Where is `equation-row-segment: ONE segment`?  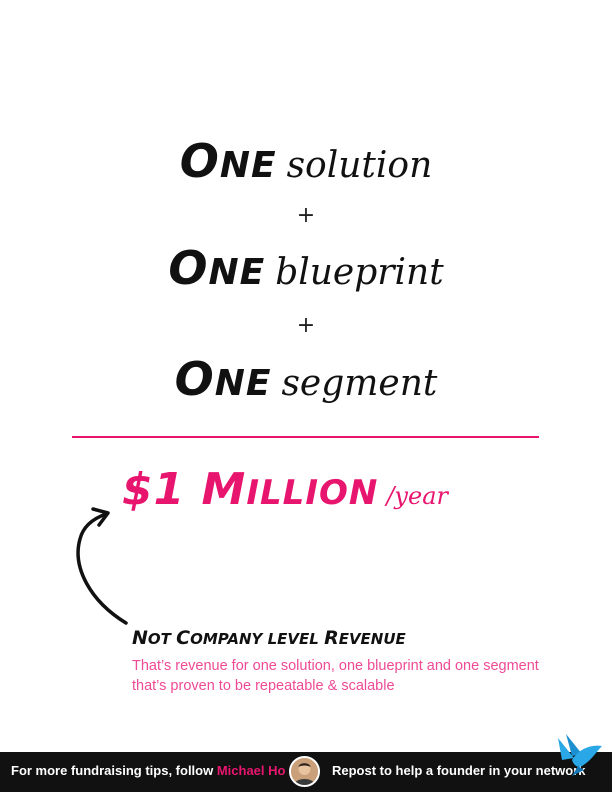 equation-row-segment: ONE segment is located at coordinates (306, 379).